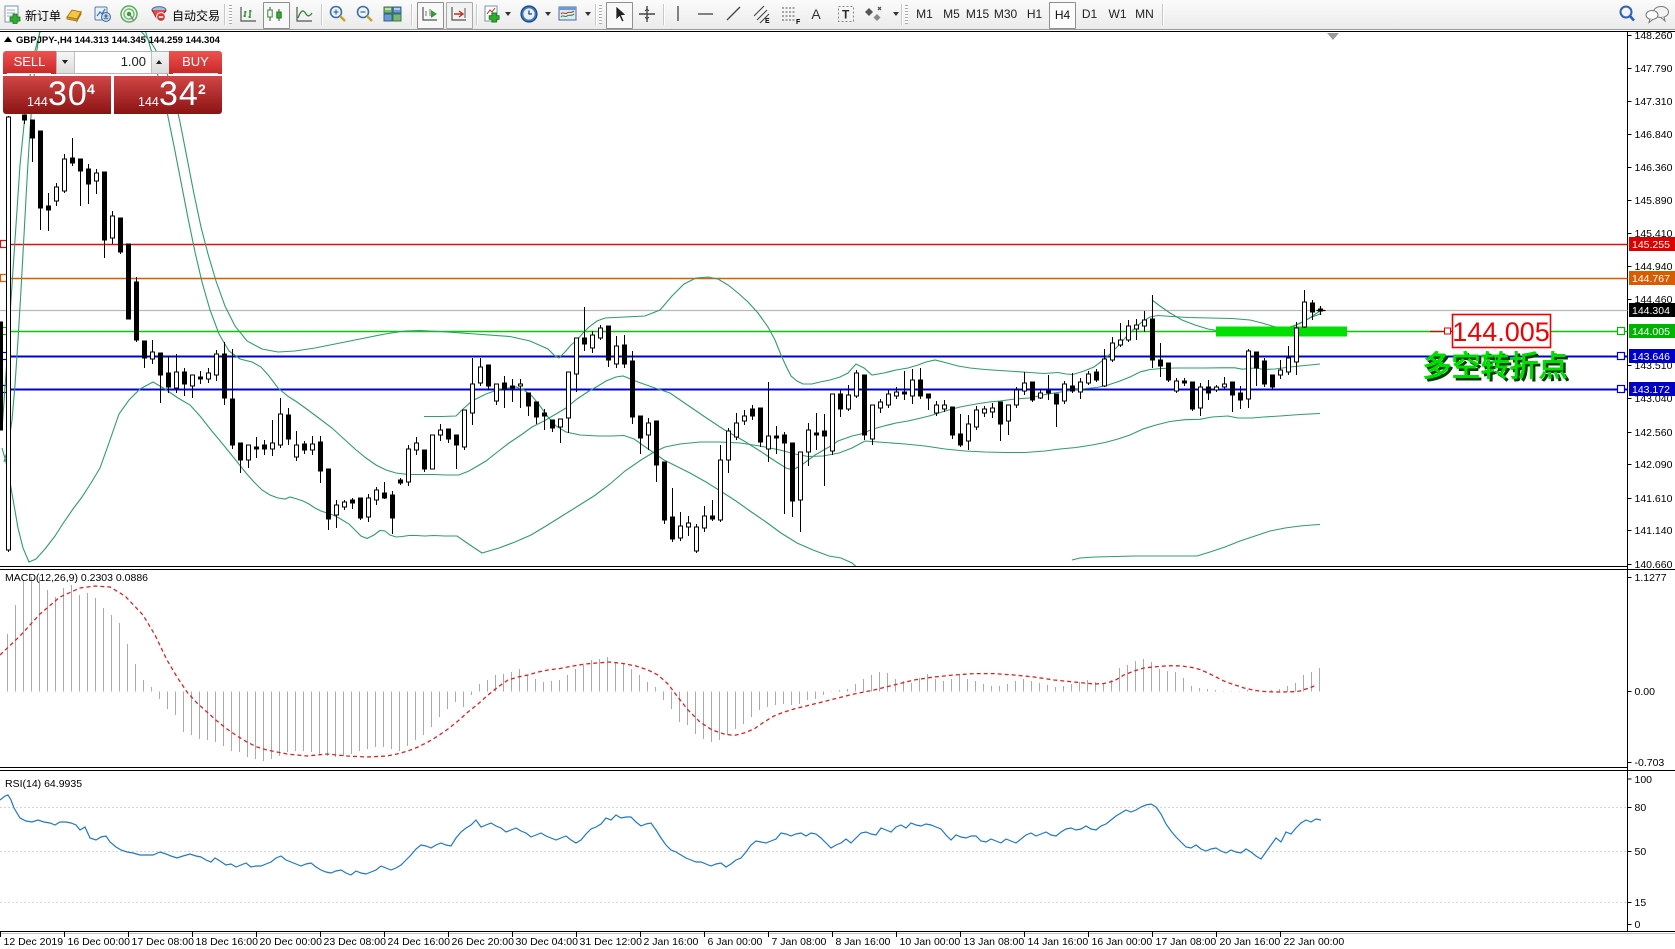 The width and height of the screenshot is (1675, 949). Describe the element at coordinates (1654, 499) in the screenshot. I see `svg-text: 141.610` at that location.